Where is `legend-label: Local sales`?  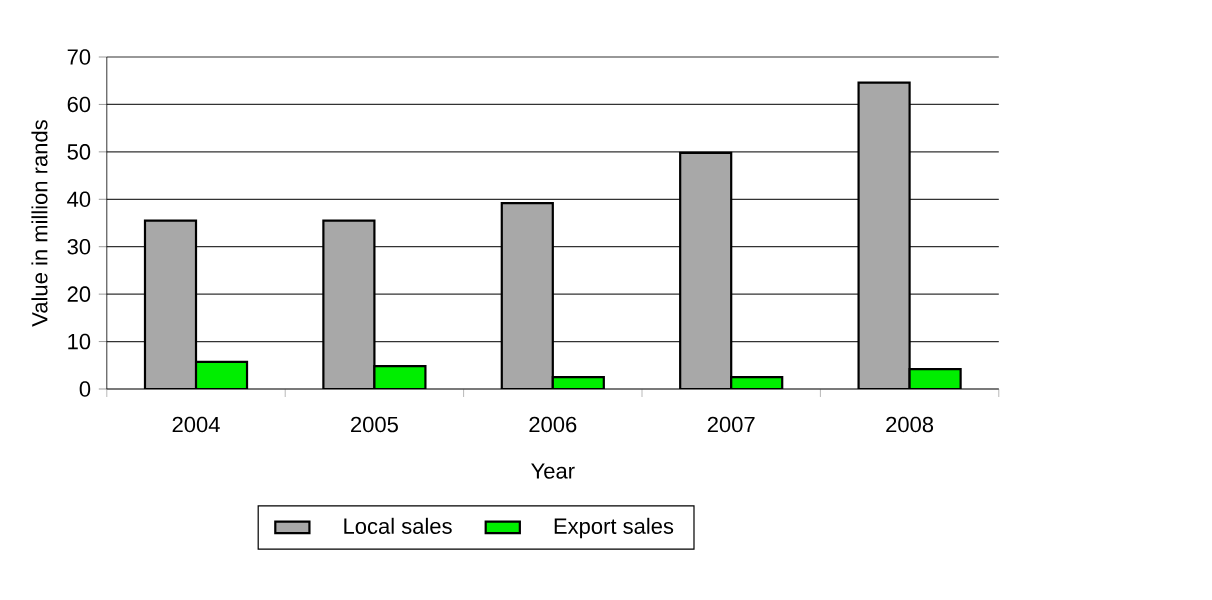 legend-label: Local sales is located at coordinates (398, 525).